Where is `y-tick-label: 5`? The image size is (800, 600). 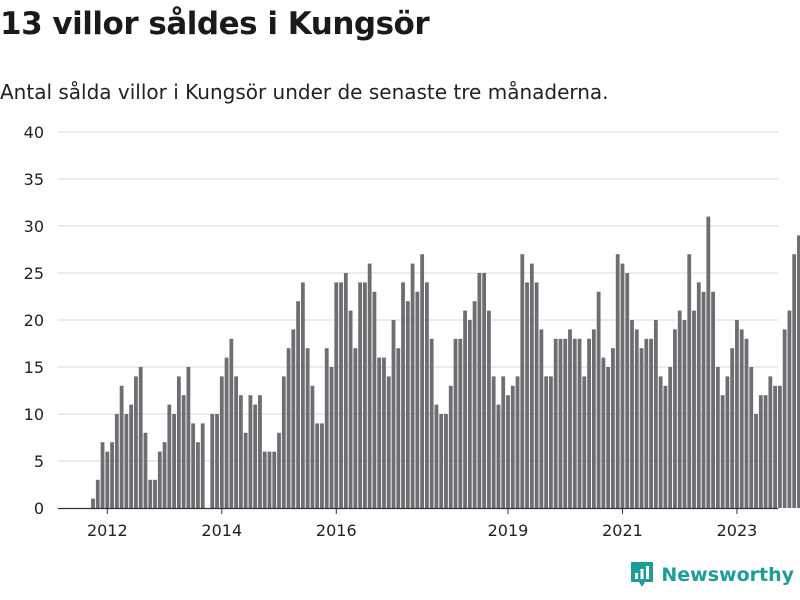
y-tick-label: 5 is located at coordinates (39, 461).